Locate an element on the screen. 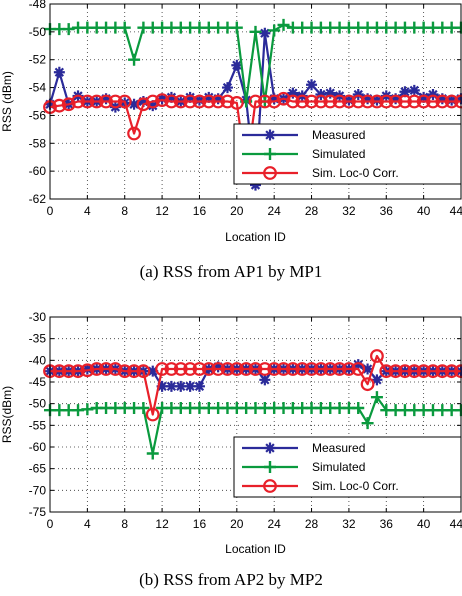  y-tick-label: -40 is located at coordinates (38, 360).